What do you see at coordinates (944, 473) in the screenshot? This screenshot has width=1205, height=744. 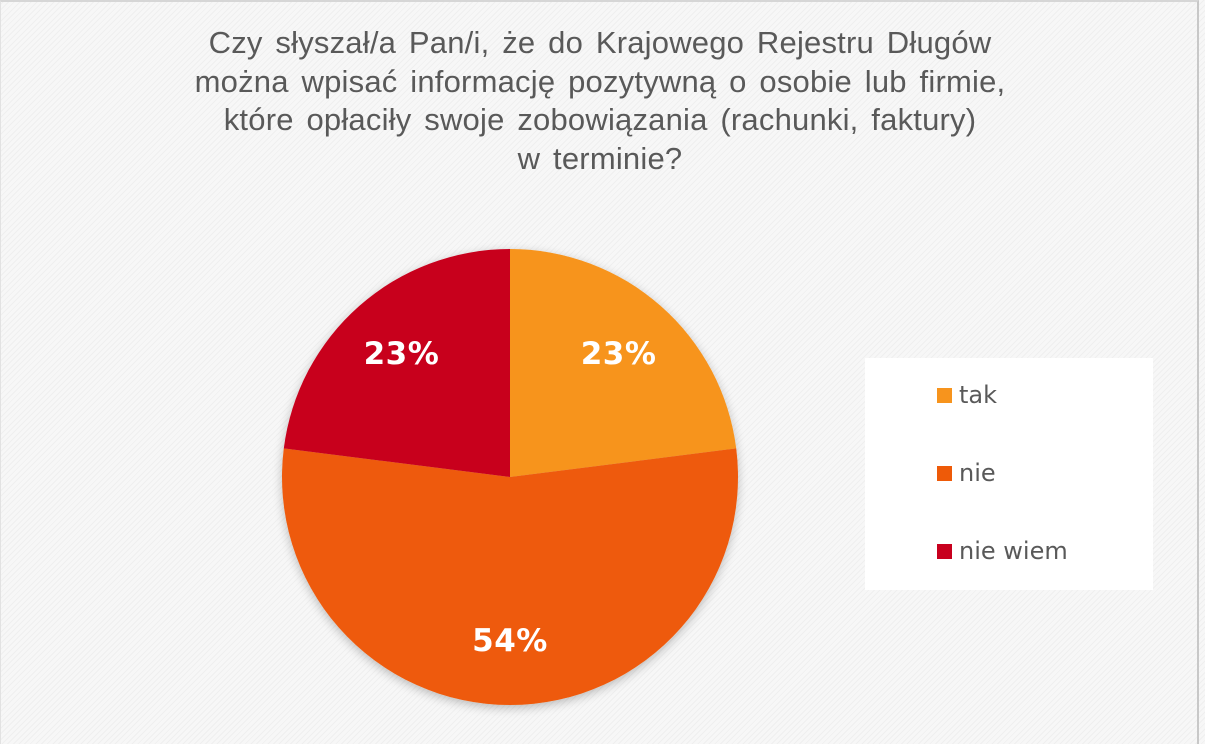 I see `legend-swatch-nie` at bounding box center [944, 473].